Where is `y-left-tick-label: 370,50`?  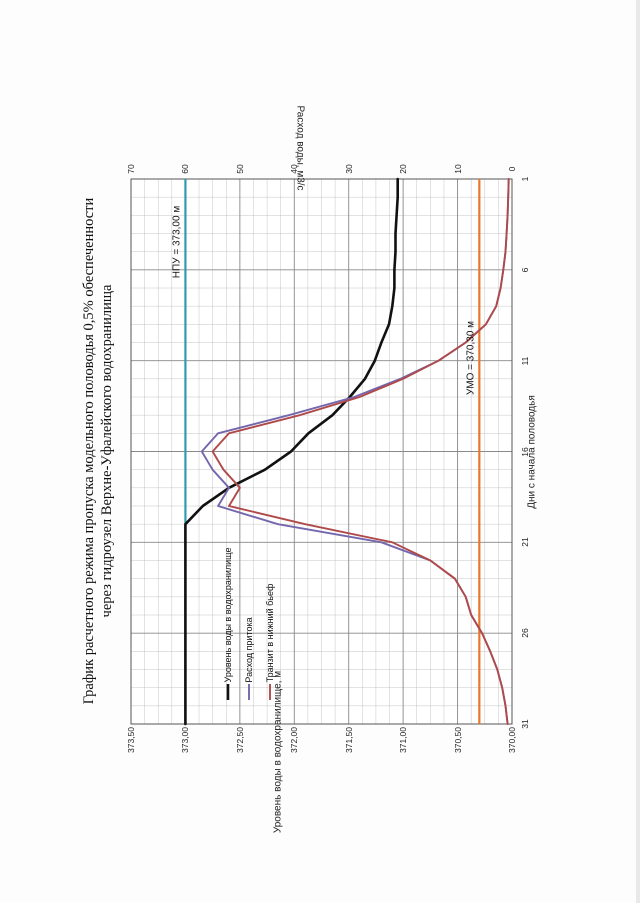
y-left-tick-label: 370,50 is located at coordinates (457, 740).